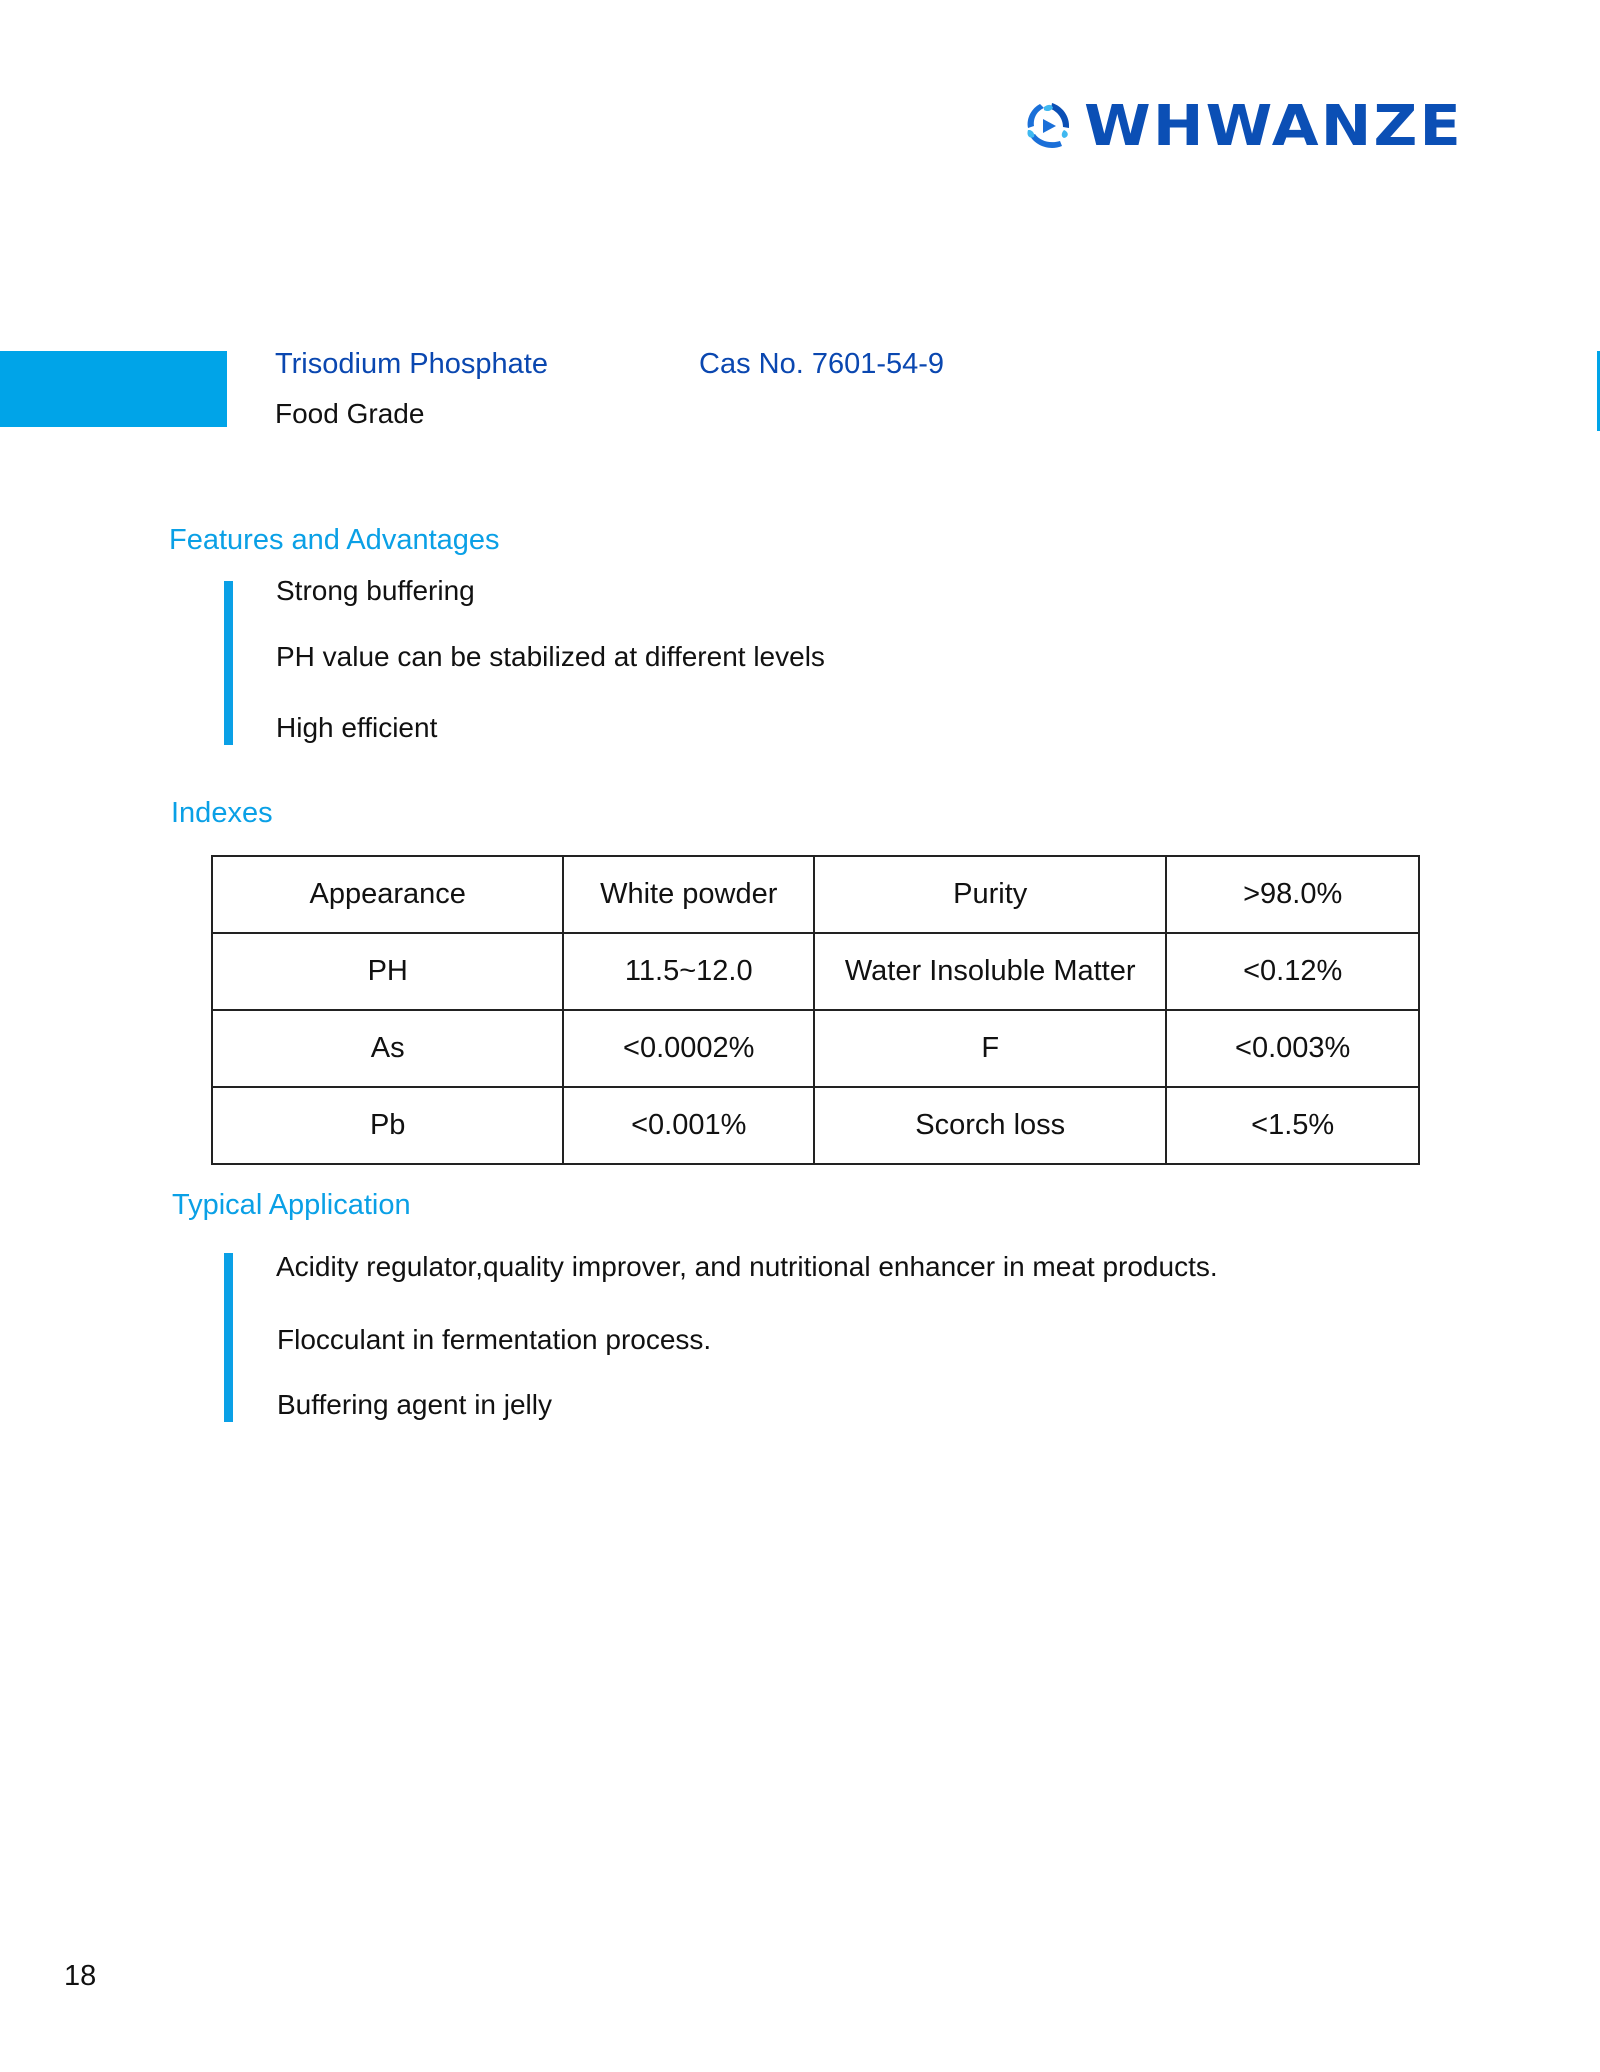  I want to click on table-cell: As, so click(387, 1048).